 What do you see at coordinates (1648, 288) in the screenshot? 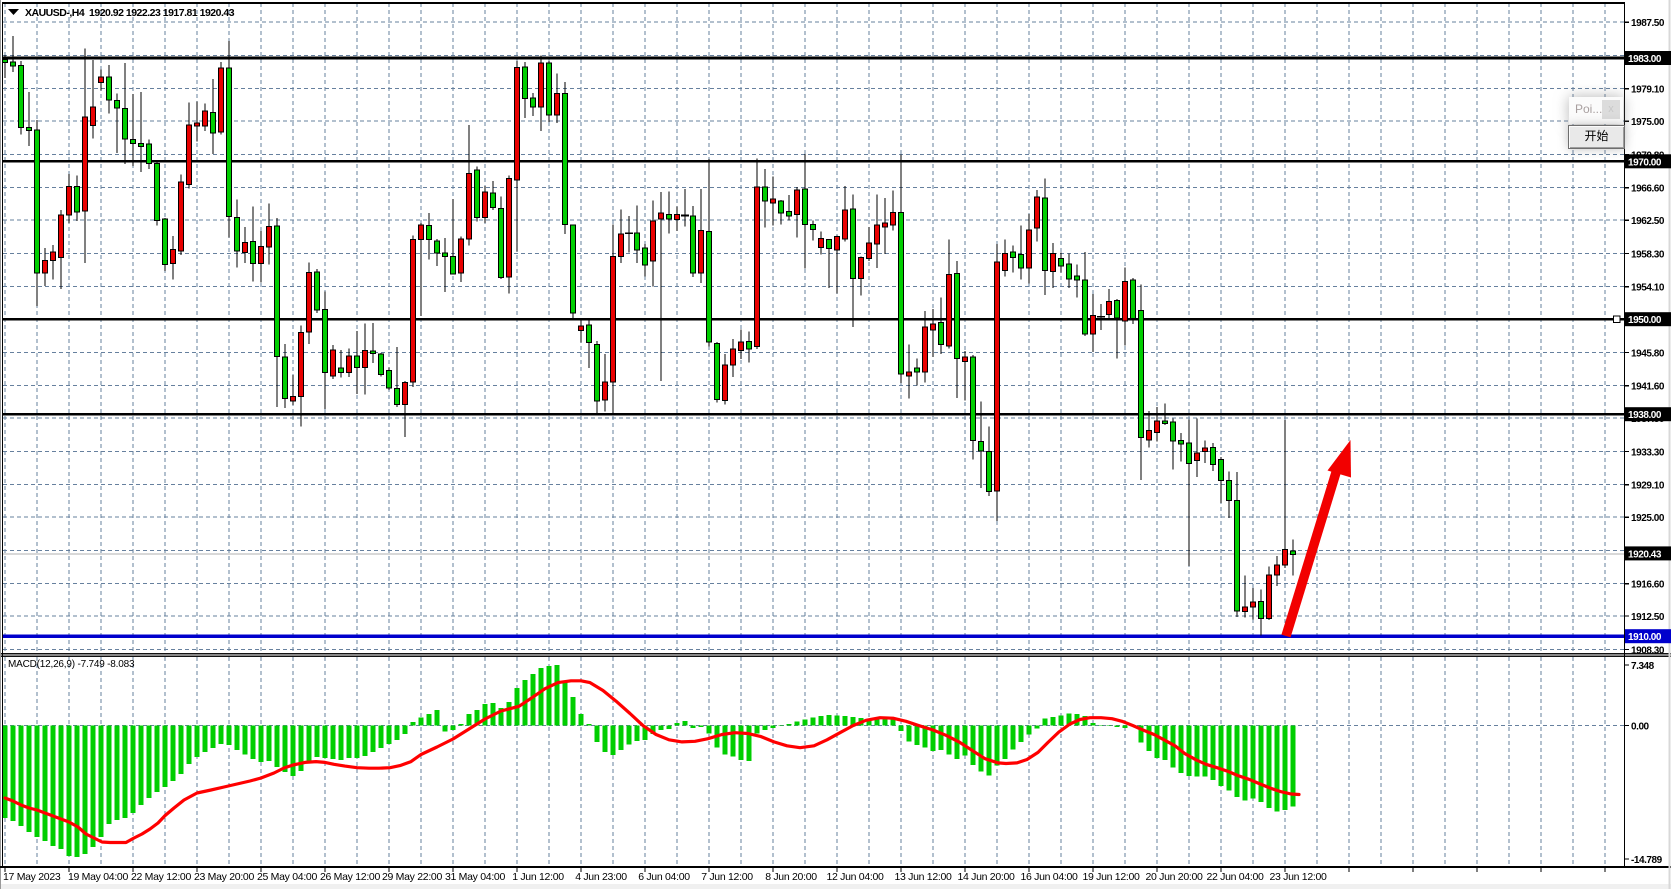
I see `svg-text: 1954.10` at bounding box center [1648, 288].